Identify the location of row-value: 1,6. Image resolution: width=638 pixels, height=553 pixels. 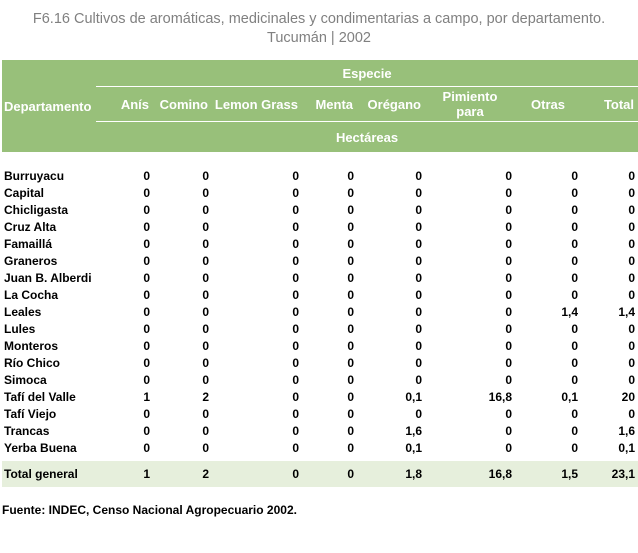
(627, 430).